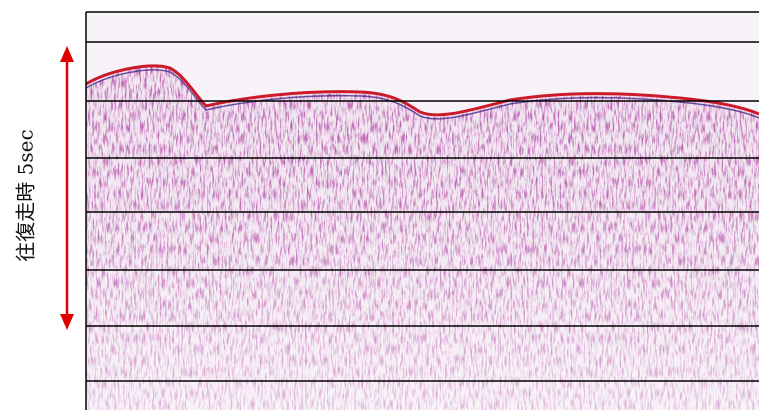 This screenshot has width=759, height=410. I want to click on arrow-head-up-icon, so click(67, 54).